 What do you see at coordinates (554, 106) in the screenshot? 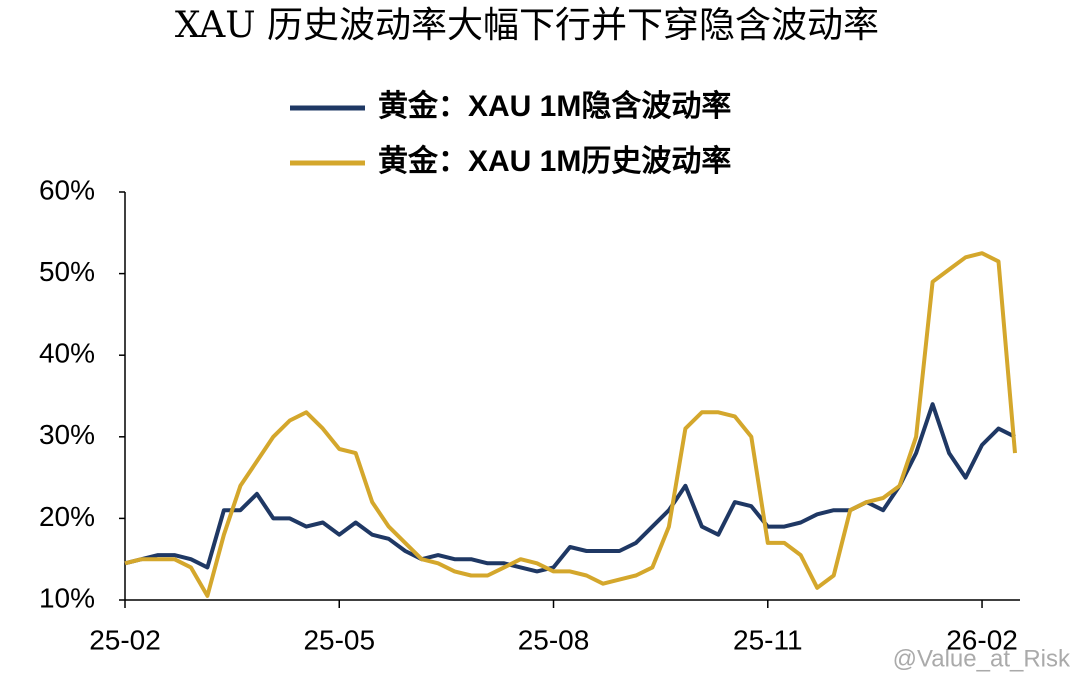
I see `legend-label: 黄金：XAU 1M隐含波动率` at bounding box center [554, 106].